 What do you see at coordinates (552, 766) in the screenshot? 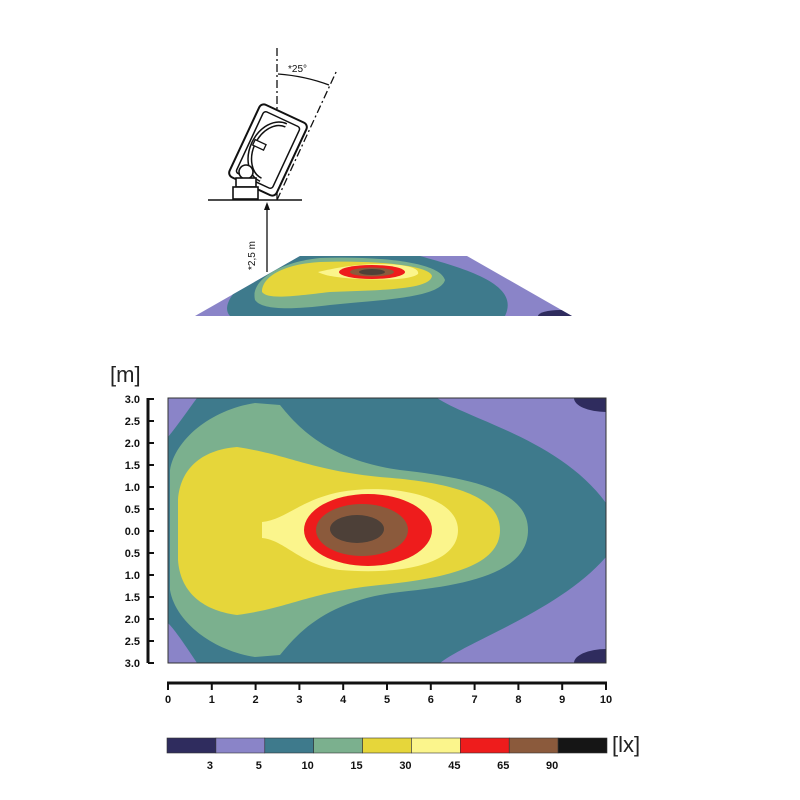
I see `legend-threshold-label: 90` at bounding box center [552, 766].